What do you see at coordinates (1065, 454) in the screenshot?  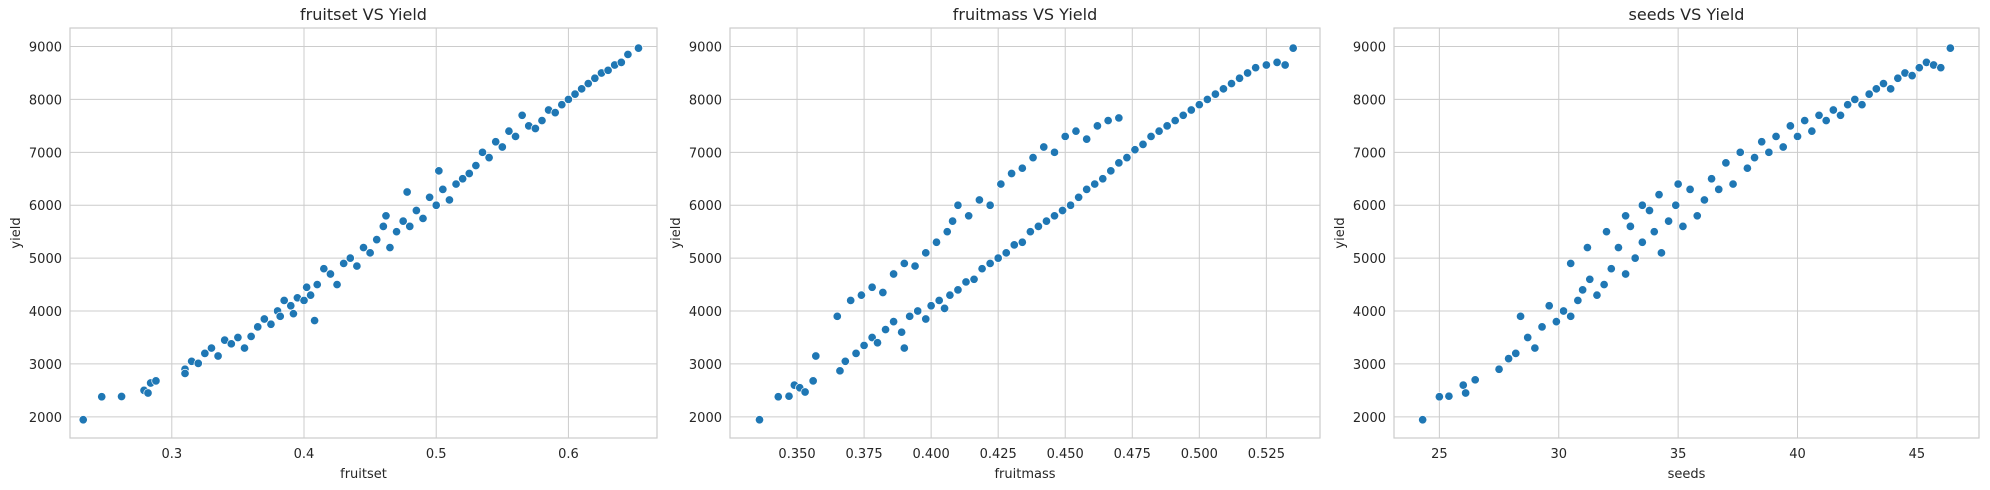 I see `x-tick-label: 0.450` at bounding box center [1065, 454].